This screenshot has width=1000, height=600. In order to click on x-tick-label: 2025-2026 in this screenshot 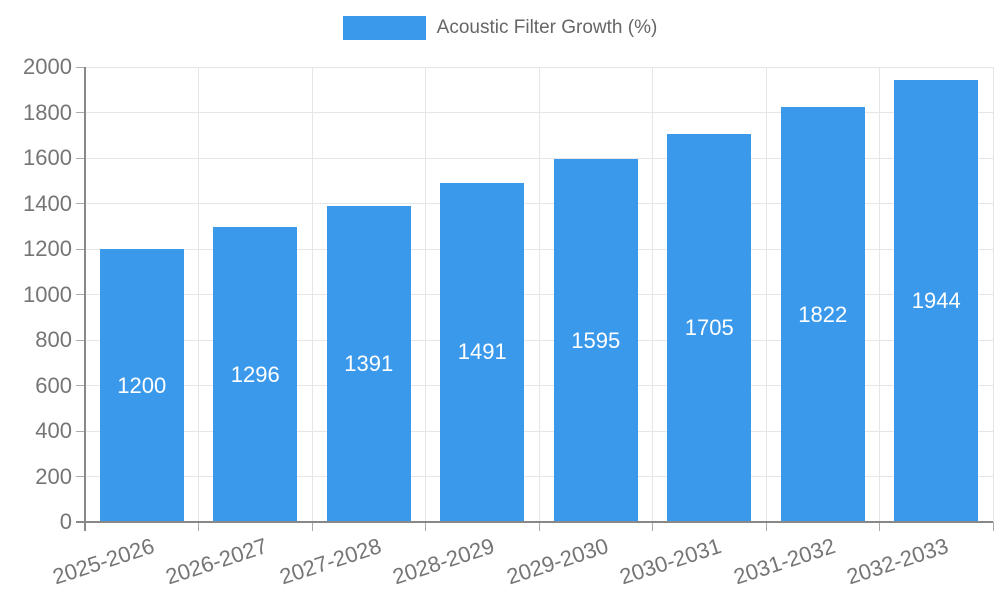, I will do `click(103, 561)`.